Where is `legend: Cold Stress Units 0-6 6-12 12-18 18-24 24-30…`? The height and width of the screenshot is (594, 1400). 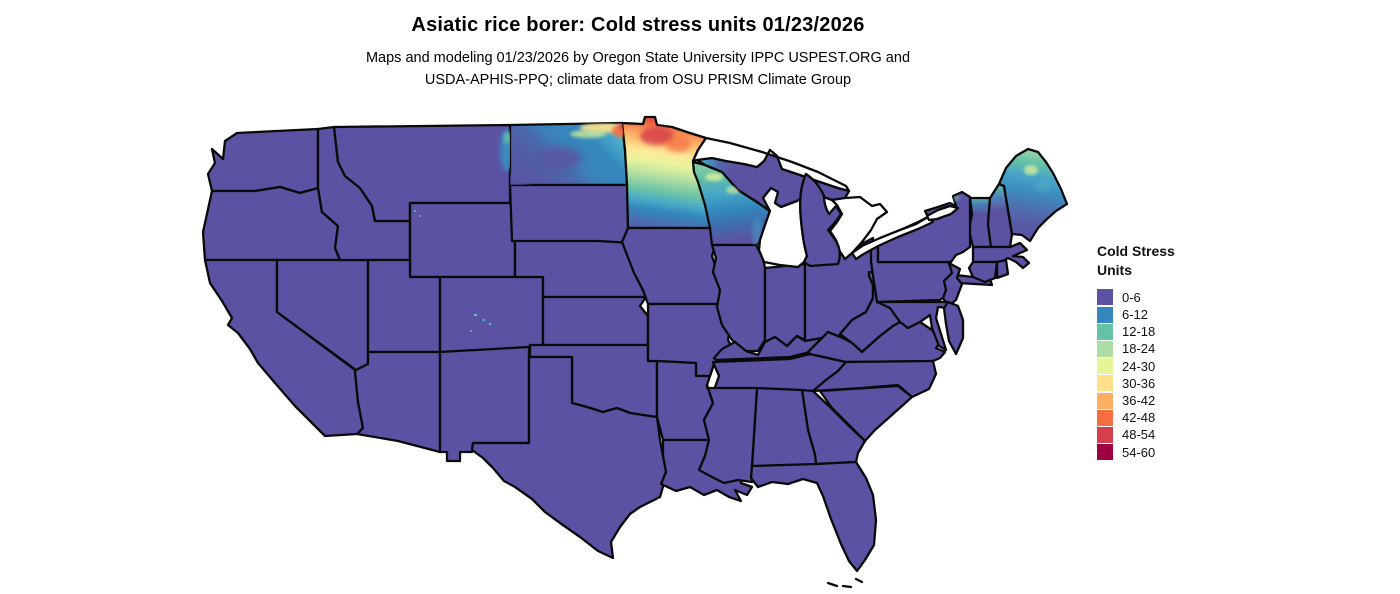
legend: Cold Stress Units 0-6 6-12 12-18 18-24 24-30… is located at coordinates (1172, 351).